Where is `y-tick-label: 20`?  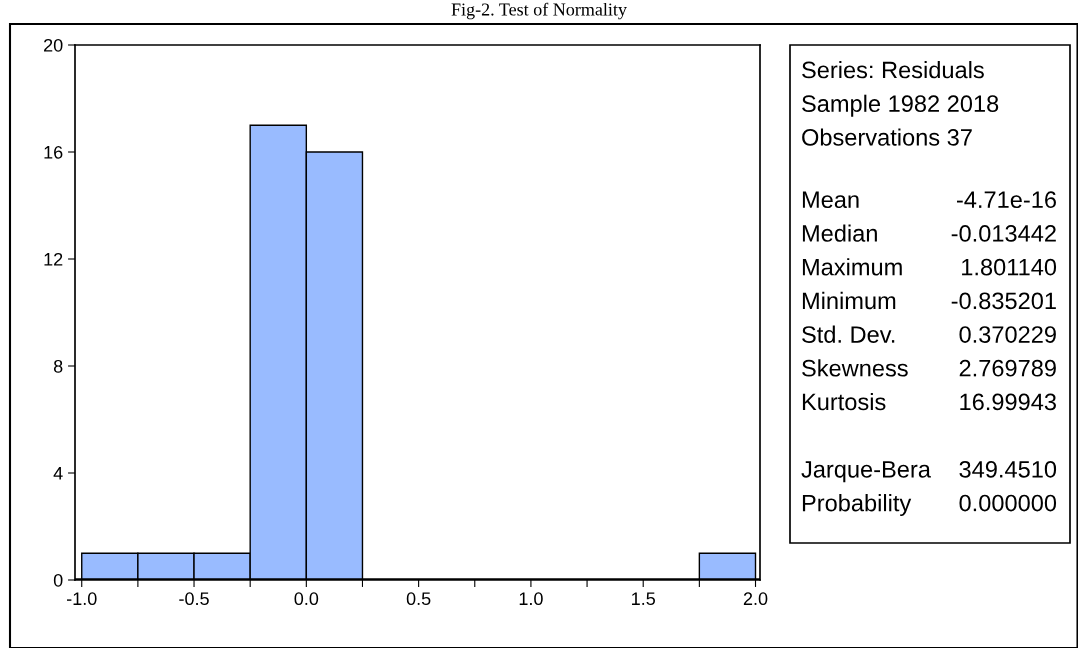
y-tick-label: 20 is located at coordinates (53, 45).